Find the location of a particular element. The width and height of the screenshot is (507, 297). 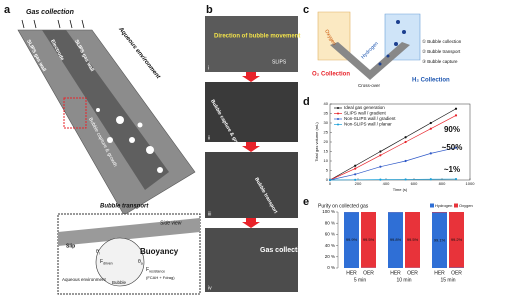

label: Fdriven is located at coordinates (106, 262).